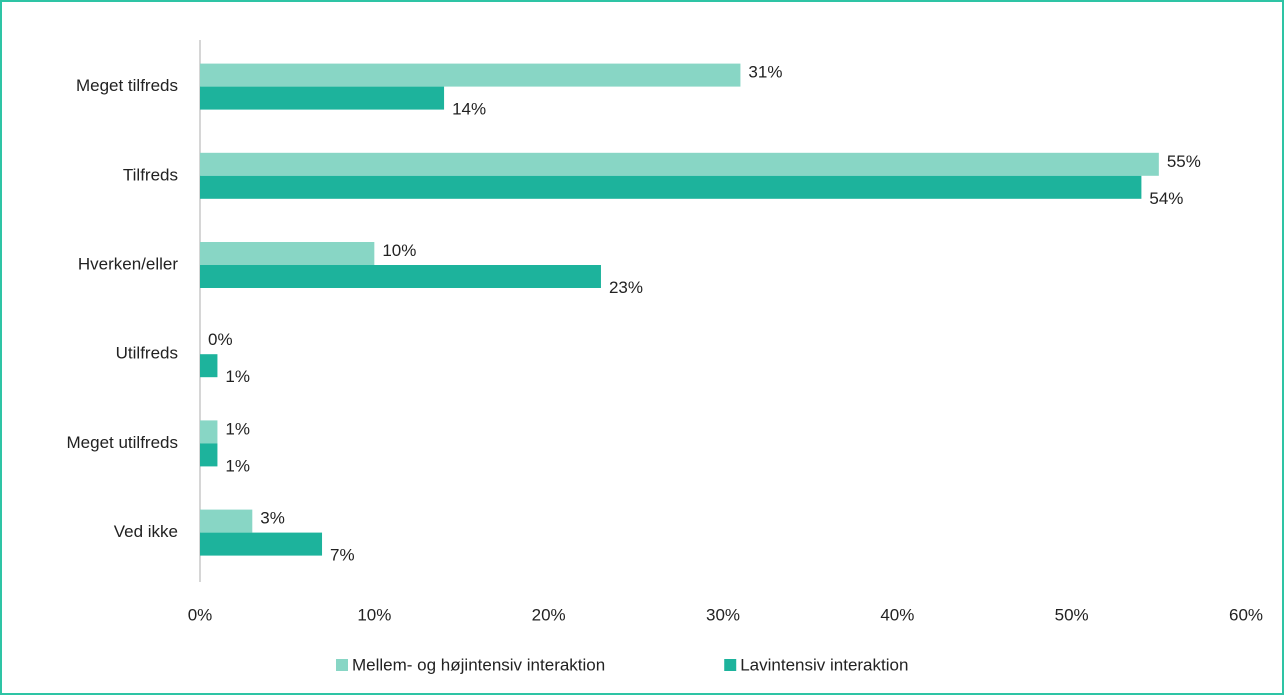  I want to click on data-label: 3%, so click(272, 518).